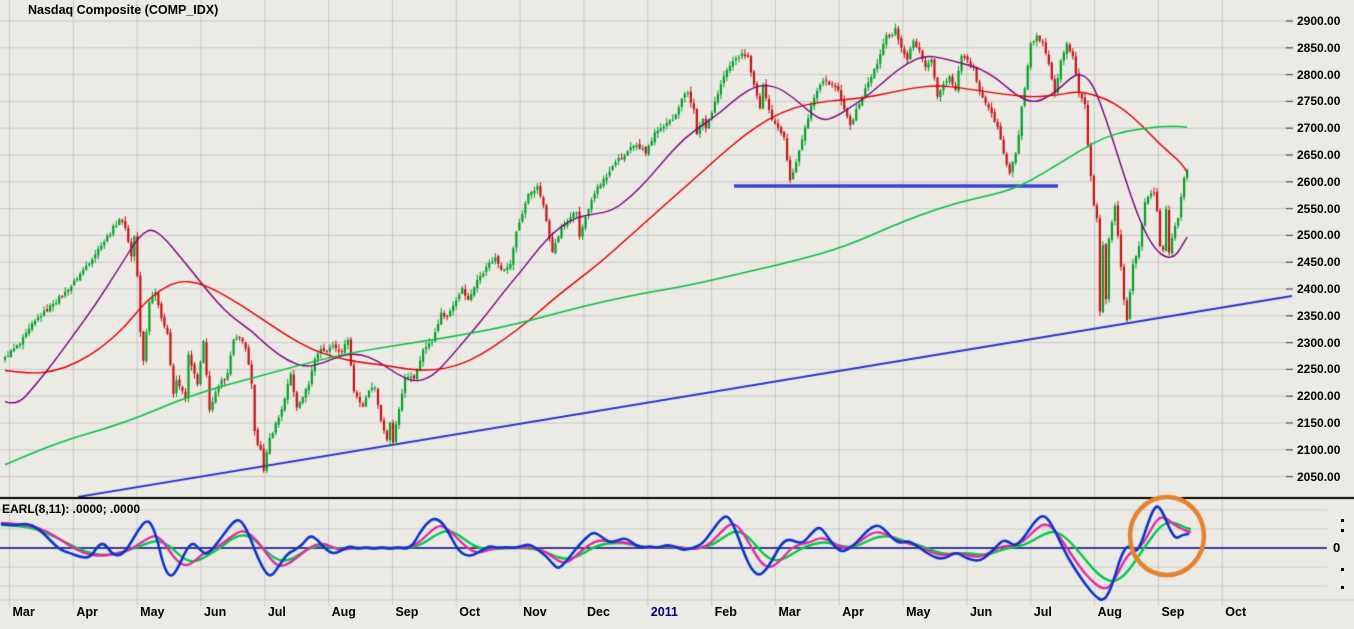 The height and width of the screenshot is (629, 1354). I want to click on price-axis-label: 2150.00, so click(1319, 423).